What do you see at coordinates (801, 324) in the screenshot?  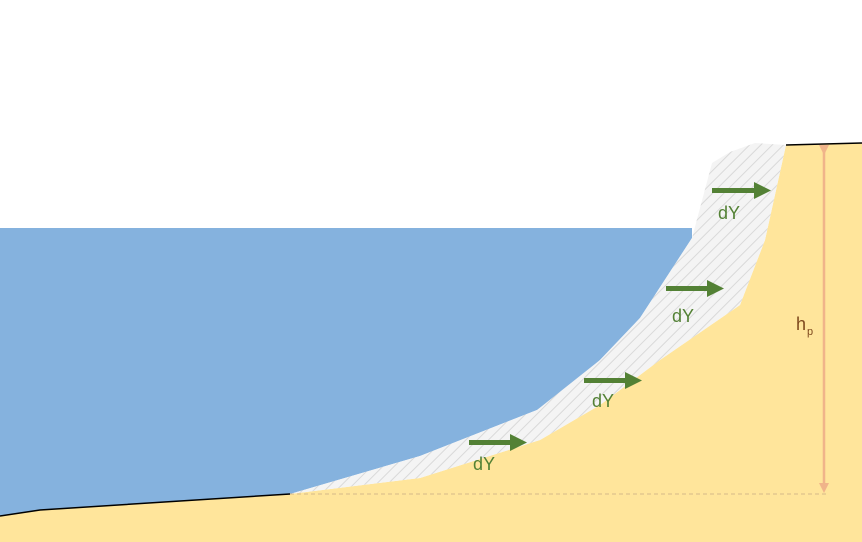 I see `height-label: h` at bounding box center [801, 324].